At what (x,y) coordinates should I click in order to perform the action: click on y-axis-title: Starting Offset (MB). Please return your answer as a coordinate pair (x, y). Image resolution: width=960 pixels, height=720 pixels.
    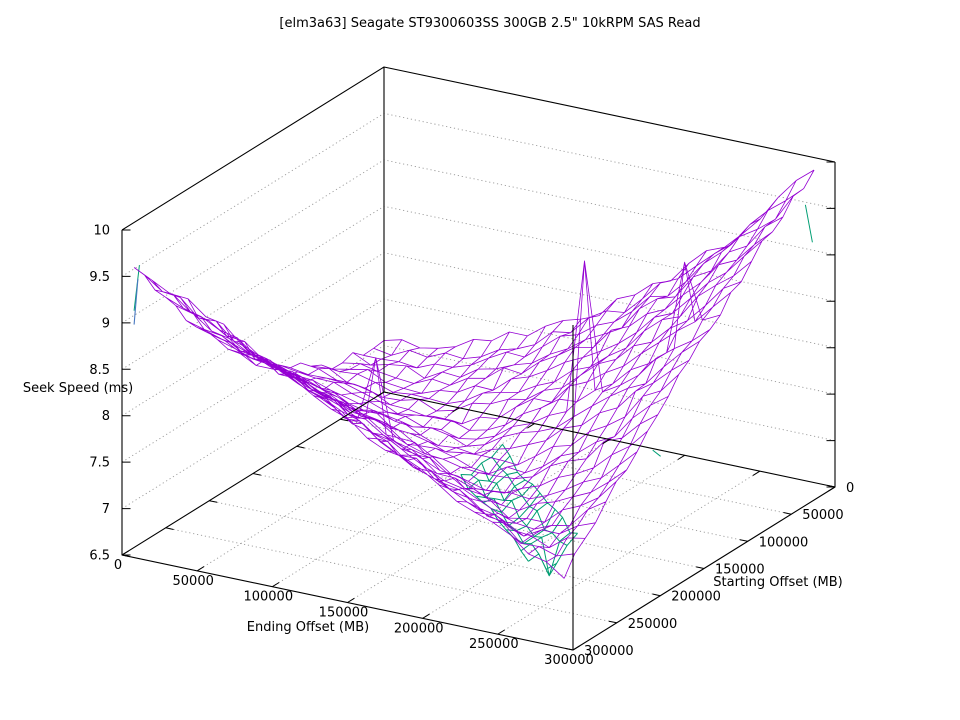
    Looking at the image, I should click on (777, 582).